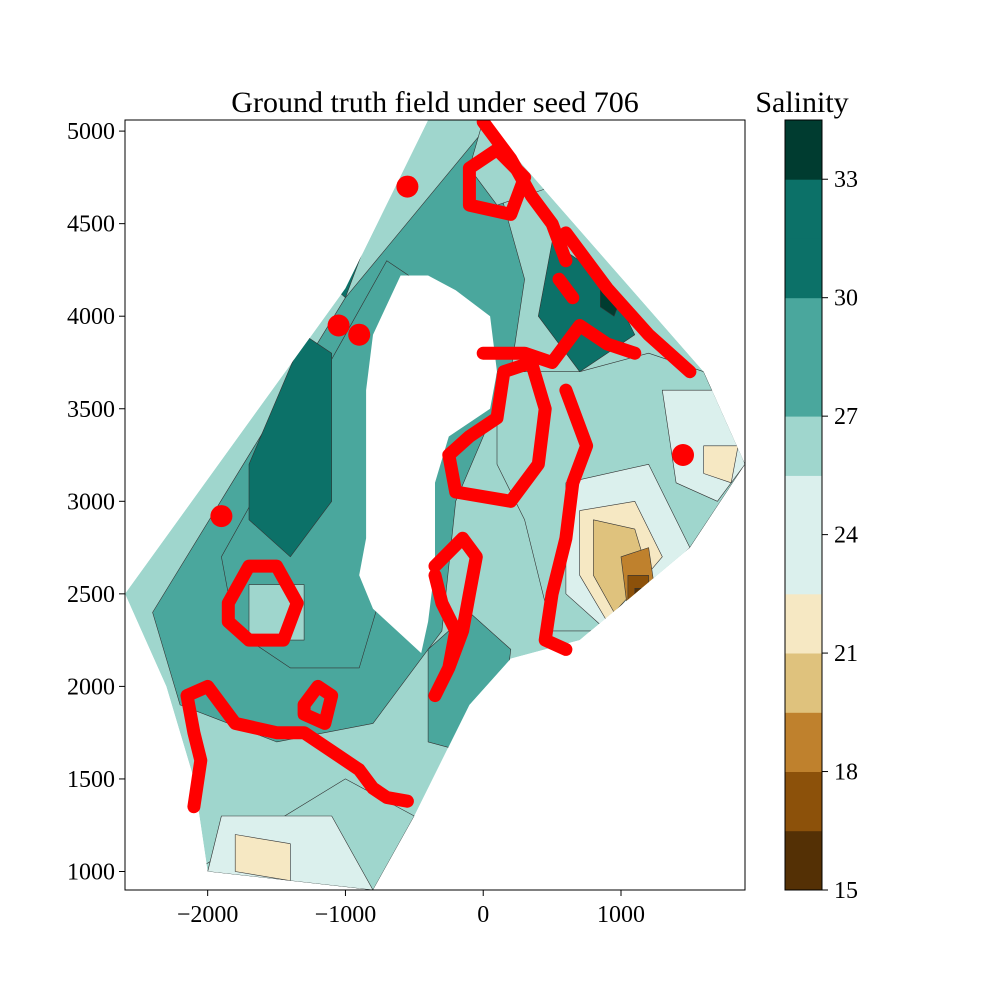 The width and height of the screenshot is (1000, 1000). I want to click on y-tick-label: 2000, so click(91, 687).